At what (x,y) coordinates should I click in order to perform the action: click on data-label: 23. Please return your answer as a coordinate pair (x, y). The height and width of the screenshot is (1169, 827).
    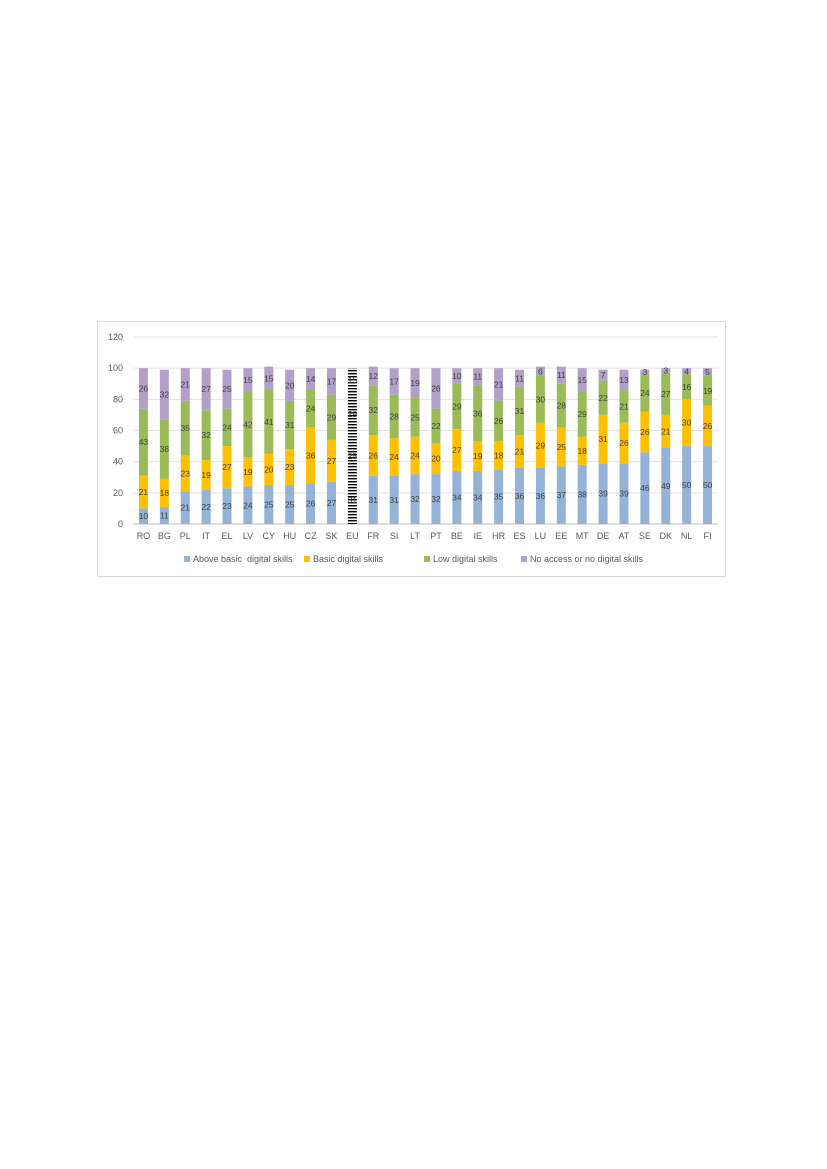
    Looking at the image, I should click on (227, 506).